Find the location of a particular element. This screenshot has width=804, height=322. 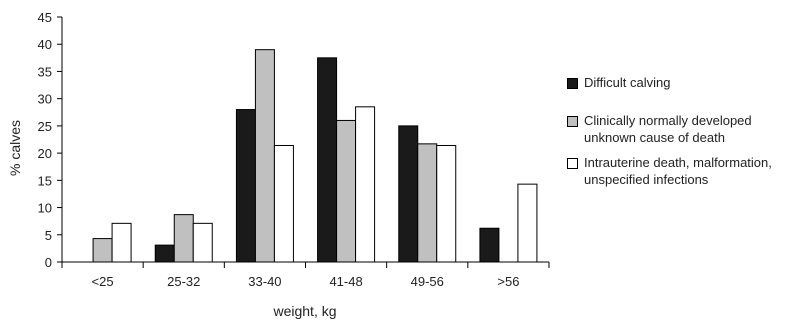

x-tick-label: 25-32 is located at coordinates (183, 281).